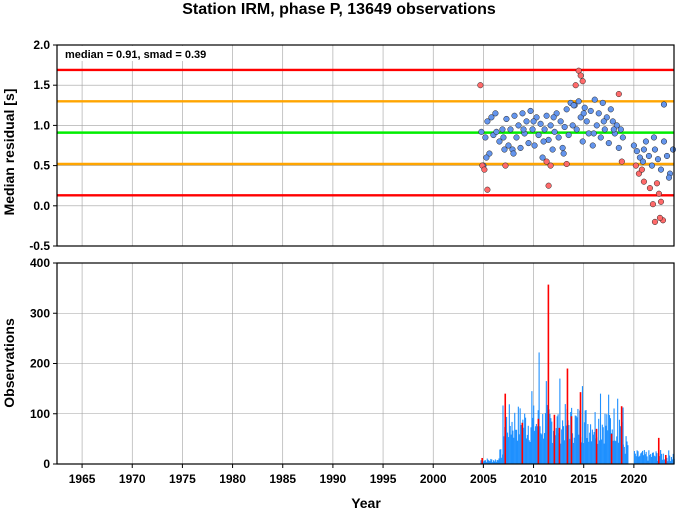 The height and width of the screenshot is (511, 678). Describe the element at coordinates (40, 414) in the screenshot. I see `y-tick-label: 100` at that location.